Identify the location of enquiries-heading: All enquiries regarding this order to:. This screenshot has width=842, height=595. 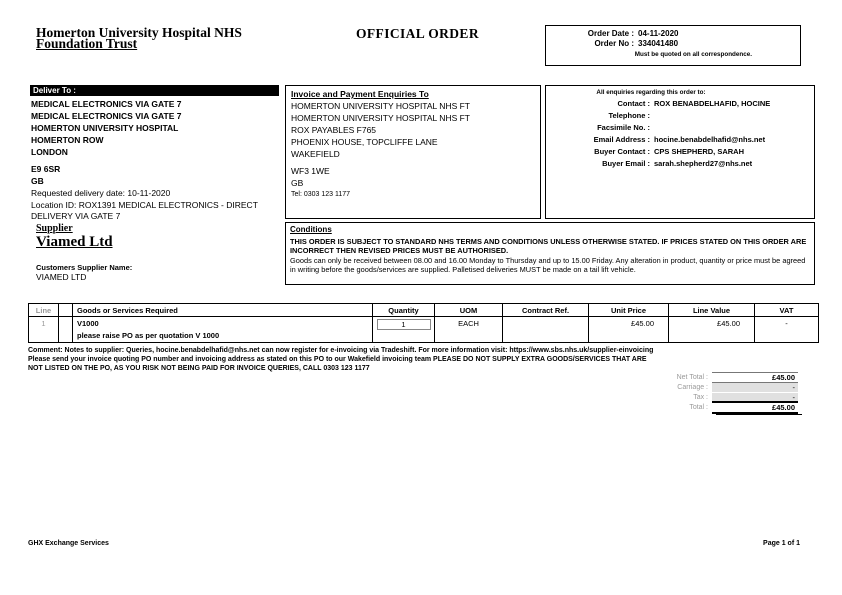
(651, 92).